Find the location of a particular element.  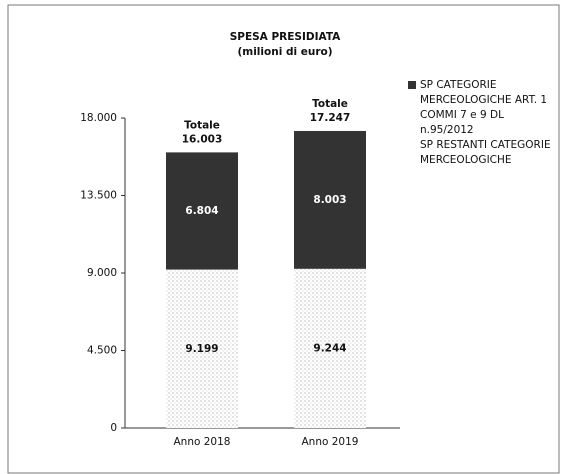

y-tick-label: 18.000 is located at coordinates (98, 118).